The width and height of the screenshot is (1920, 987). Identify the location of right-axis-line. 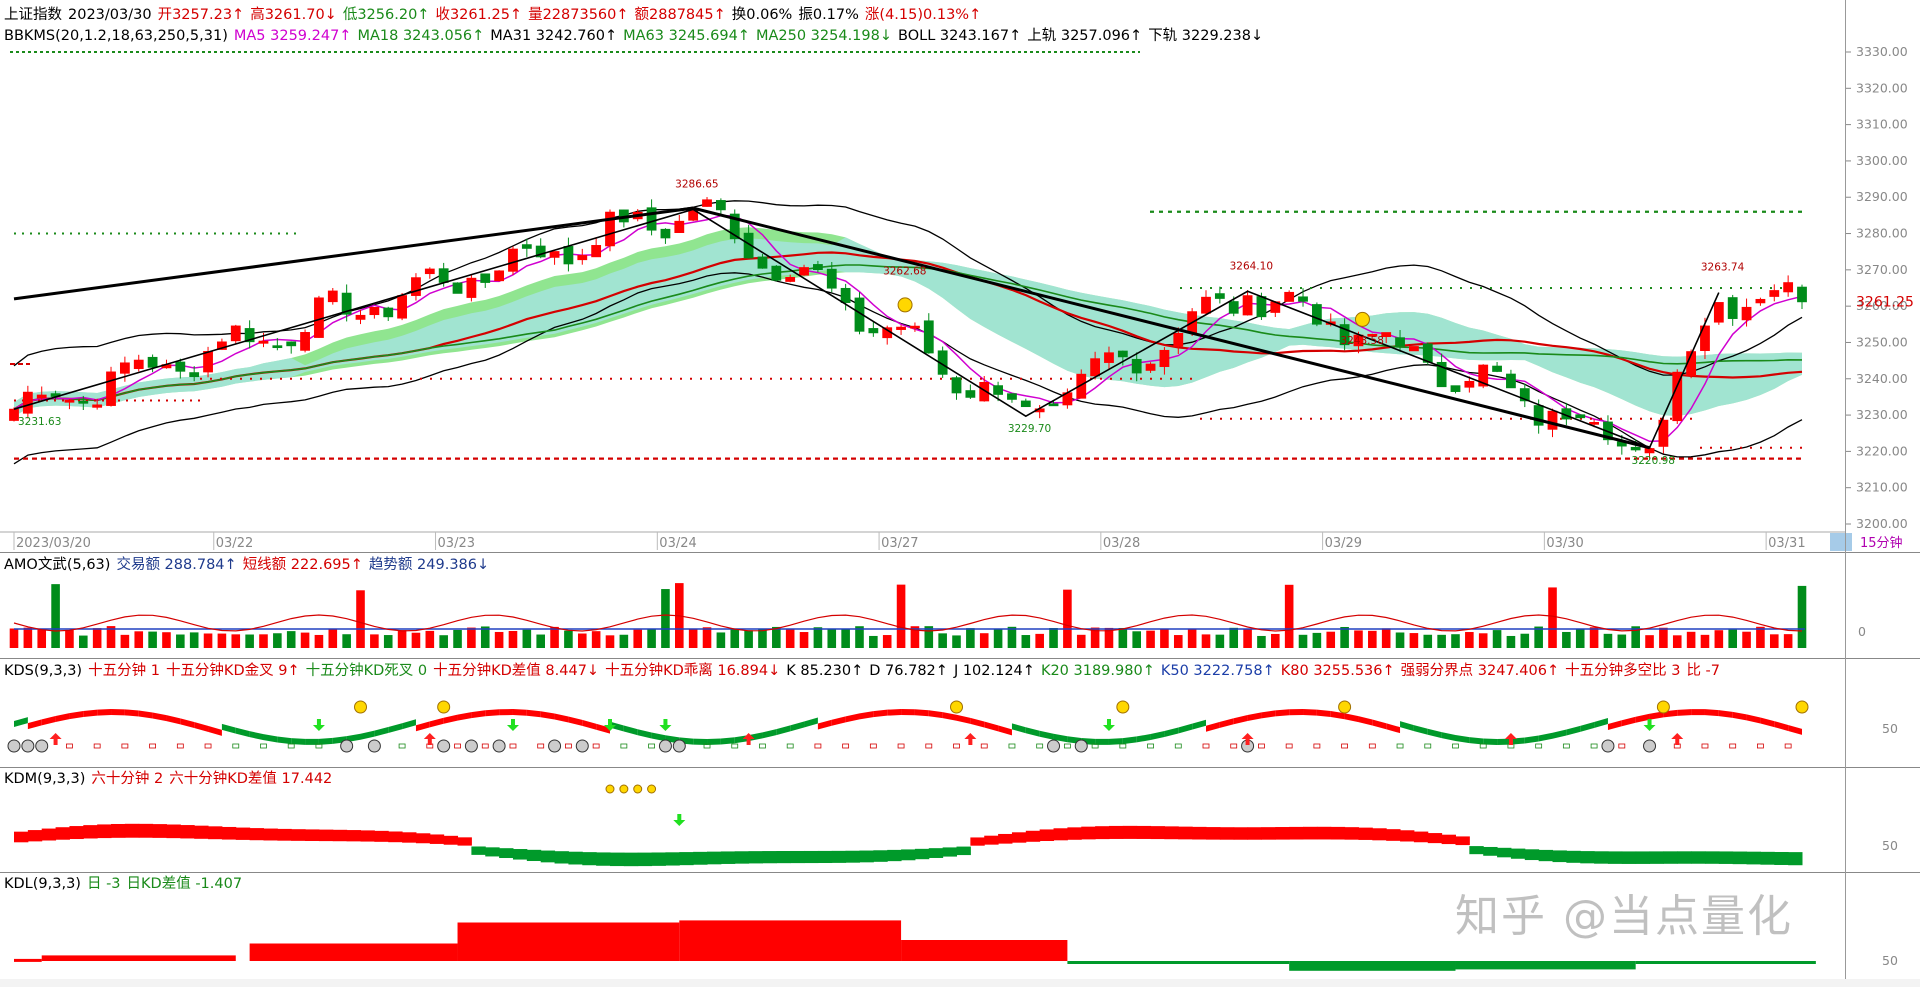
(1845, 493).